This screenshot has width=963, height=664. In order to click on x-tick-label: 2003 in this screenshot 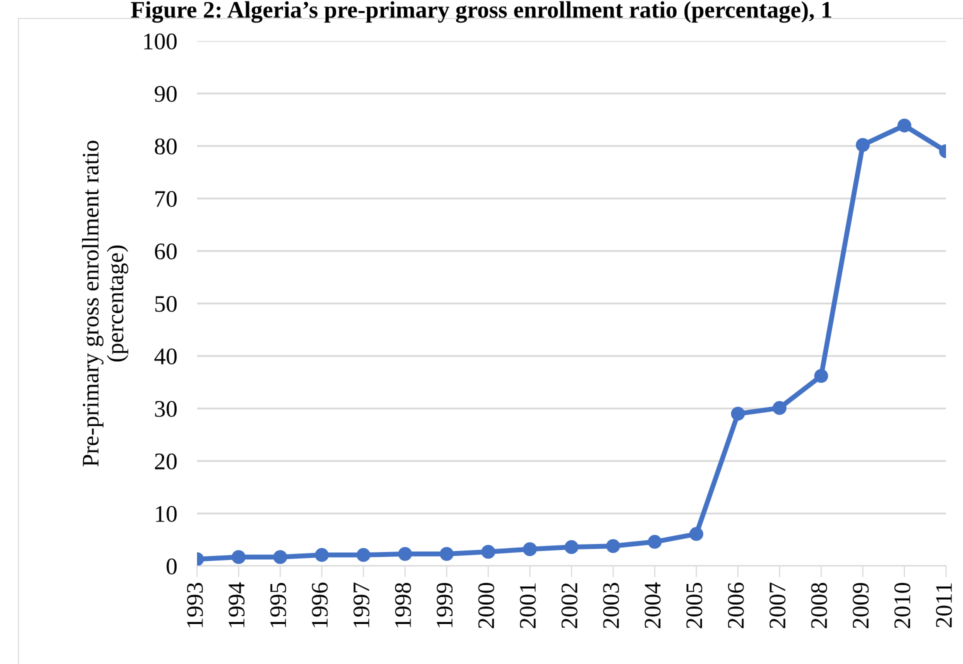, I will do `click(611, 605)`.